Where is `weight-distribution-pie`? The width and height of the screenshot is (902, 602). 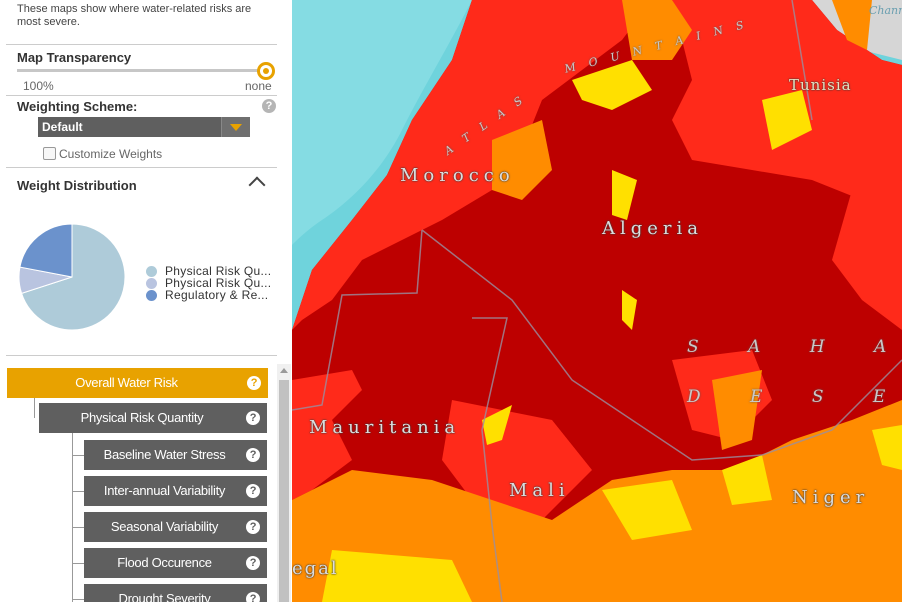 weight-distribution-pie is located at coordinates (72, 277).